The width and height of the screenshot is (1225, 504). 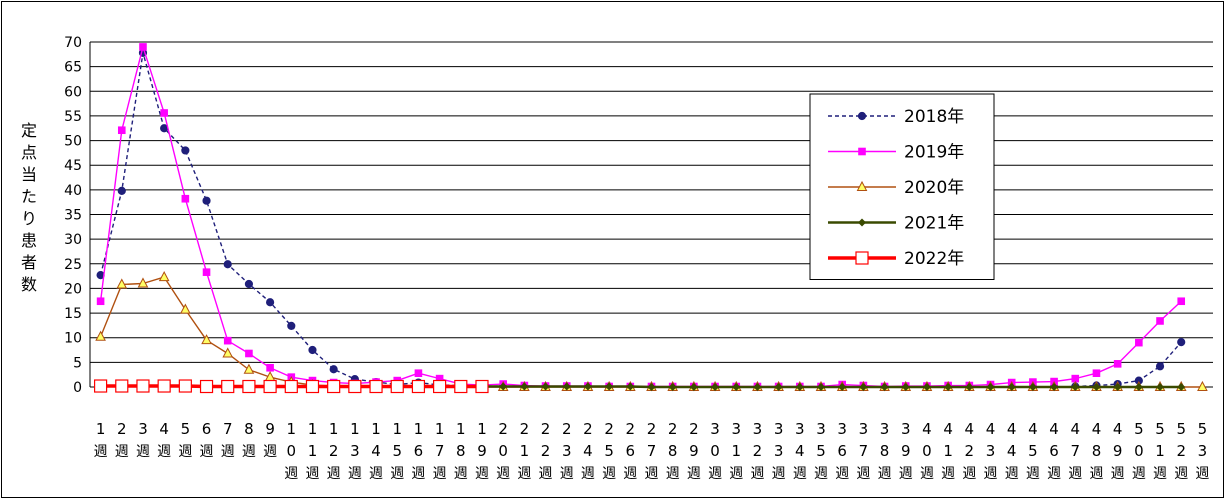 What do you see at coordinates (73, 289) in the screenshot?
I see `y-tick-label: 20` at bounding box center [73, 289].